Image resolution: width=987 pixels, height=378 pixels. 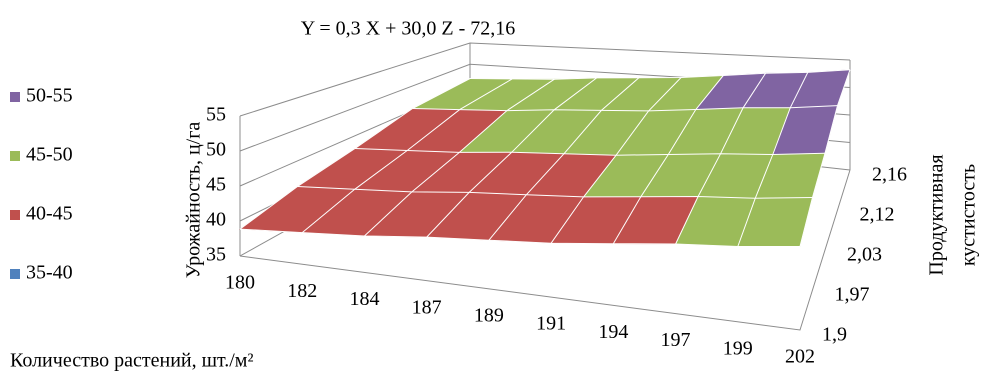 I want to click on x-tick-label: 187, so click(x=427, y=307).